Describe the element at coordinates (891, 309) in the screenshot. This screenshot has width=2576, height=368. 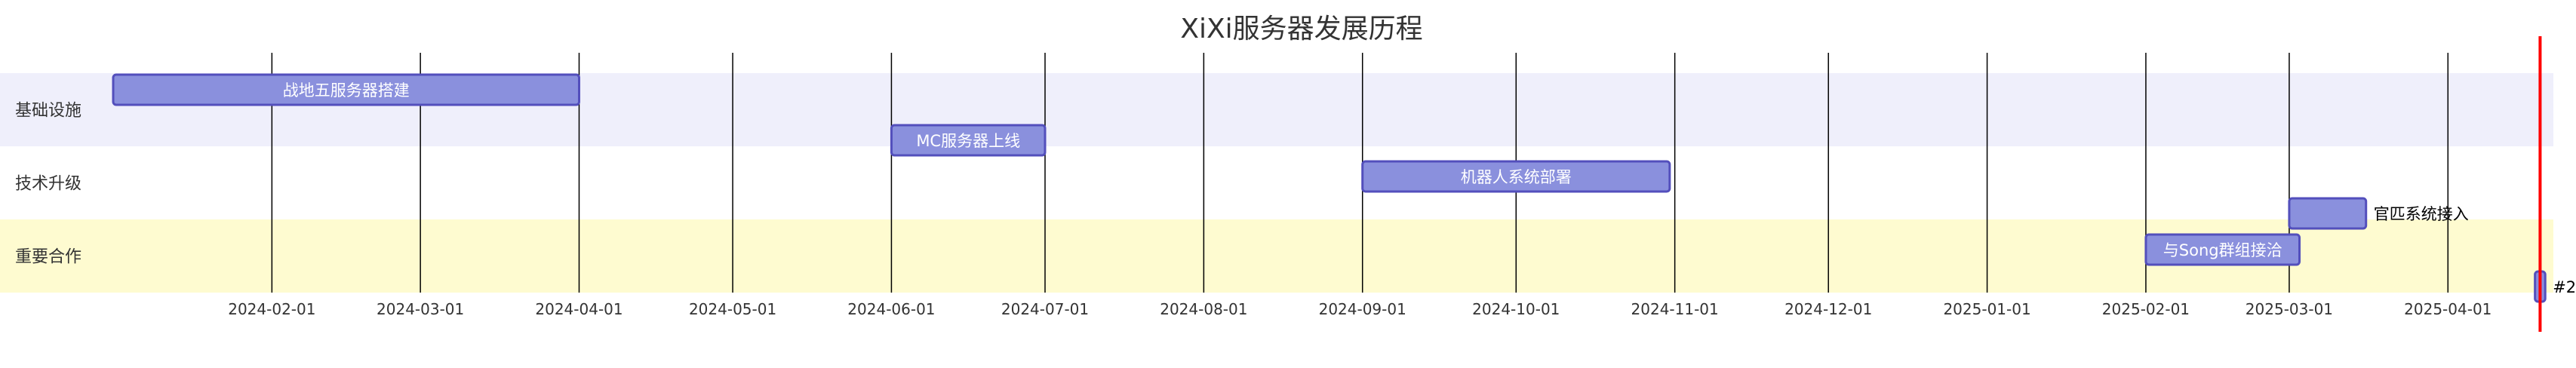
I see `tick-label: 2024-06-01` at that location.